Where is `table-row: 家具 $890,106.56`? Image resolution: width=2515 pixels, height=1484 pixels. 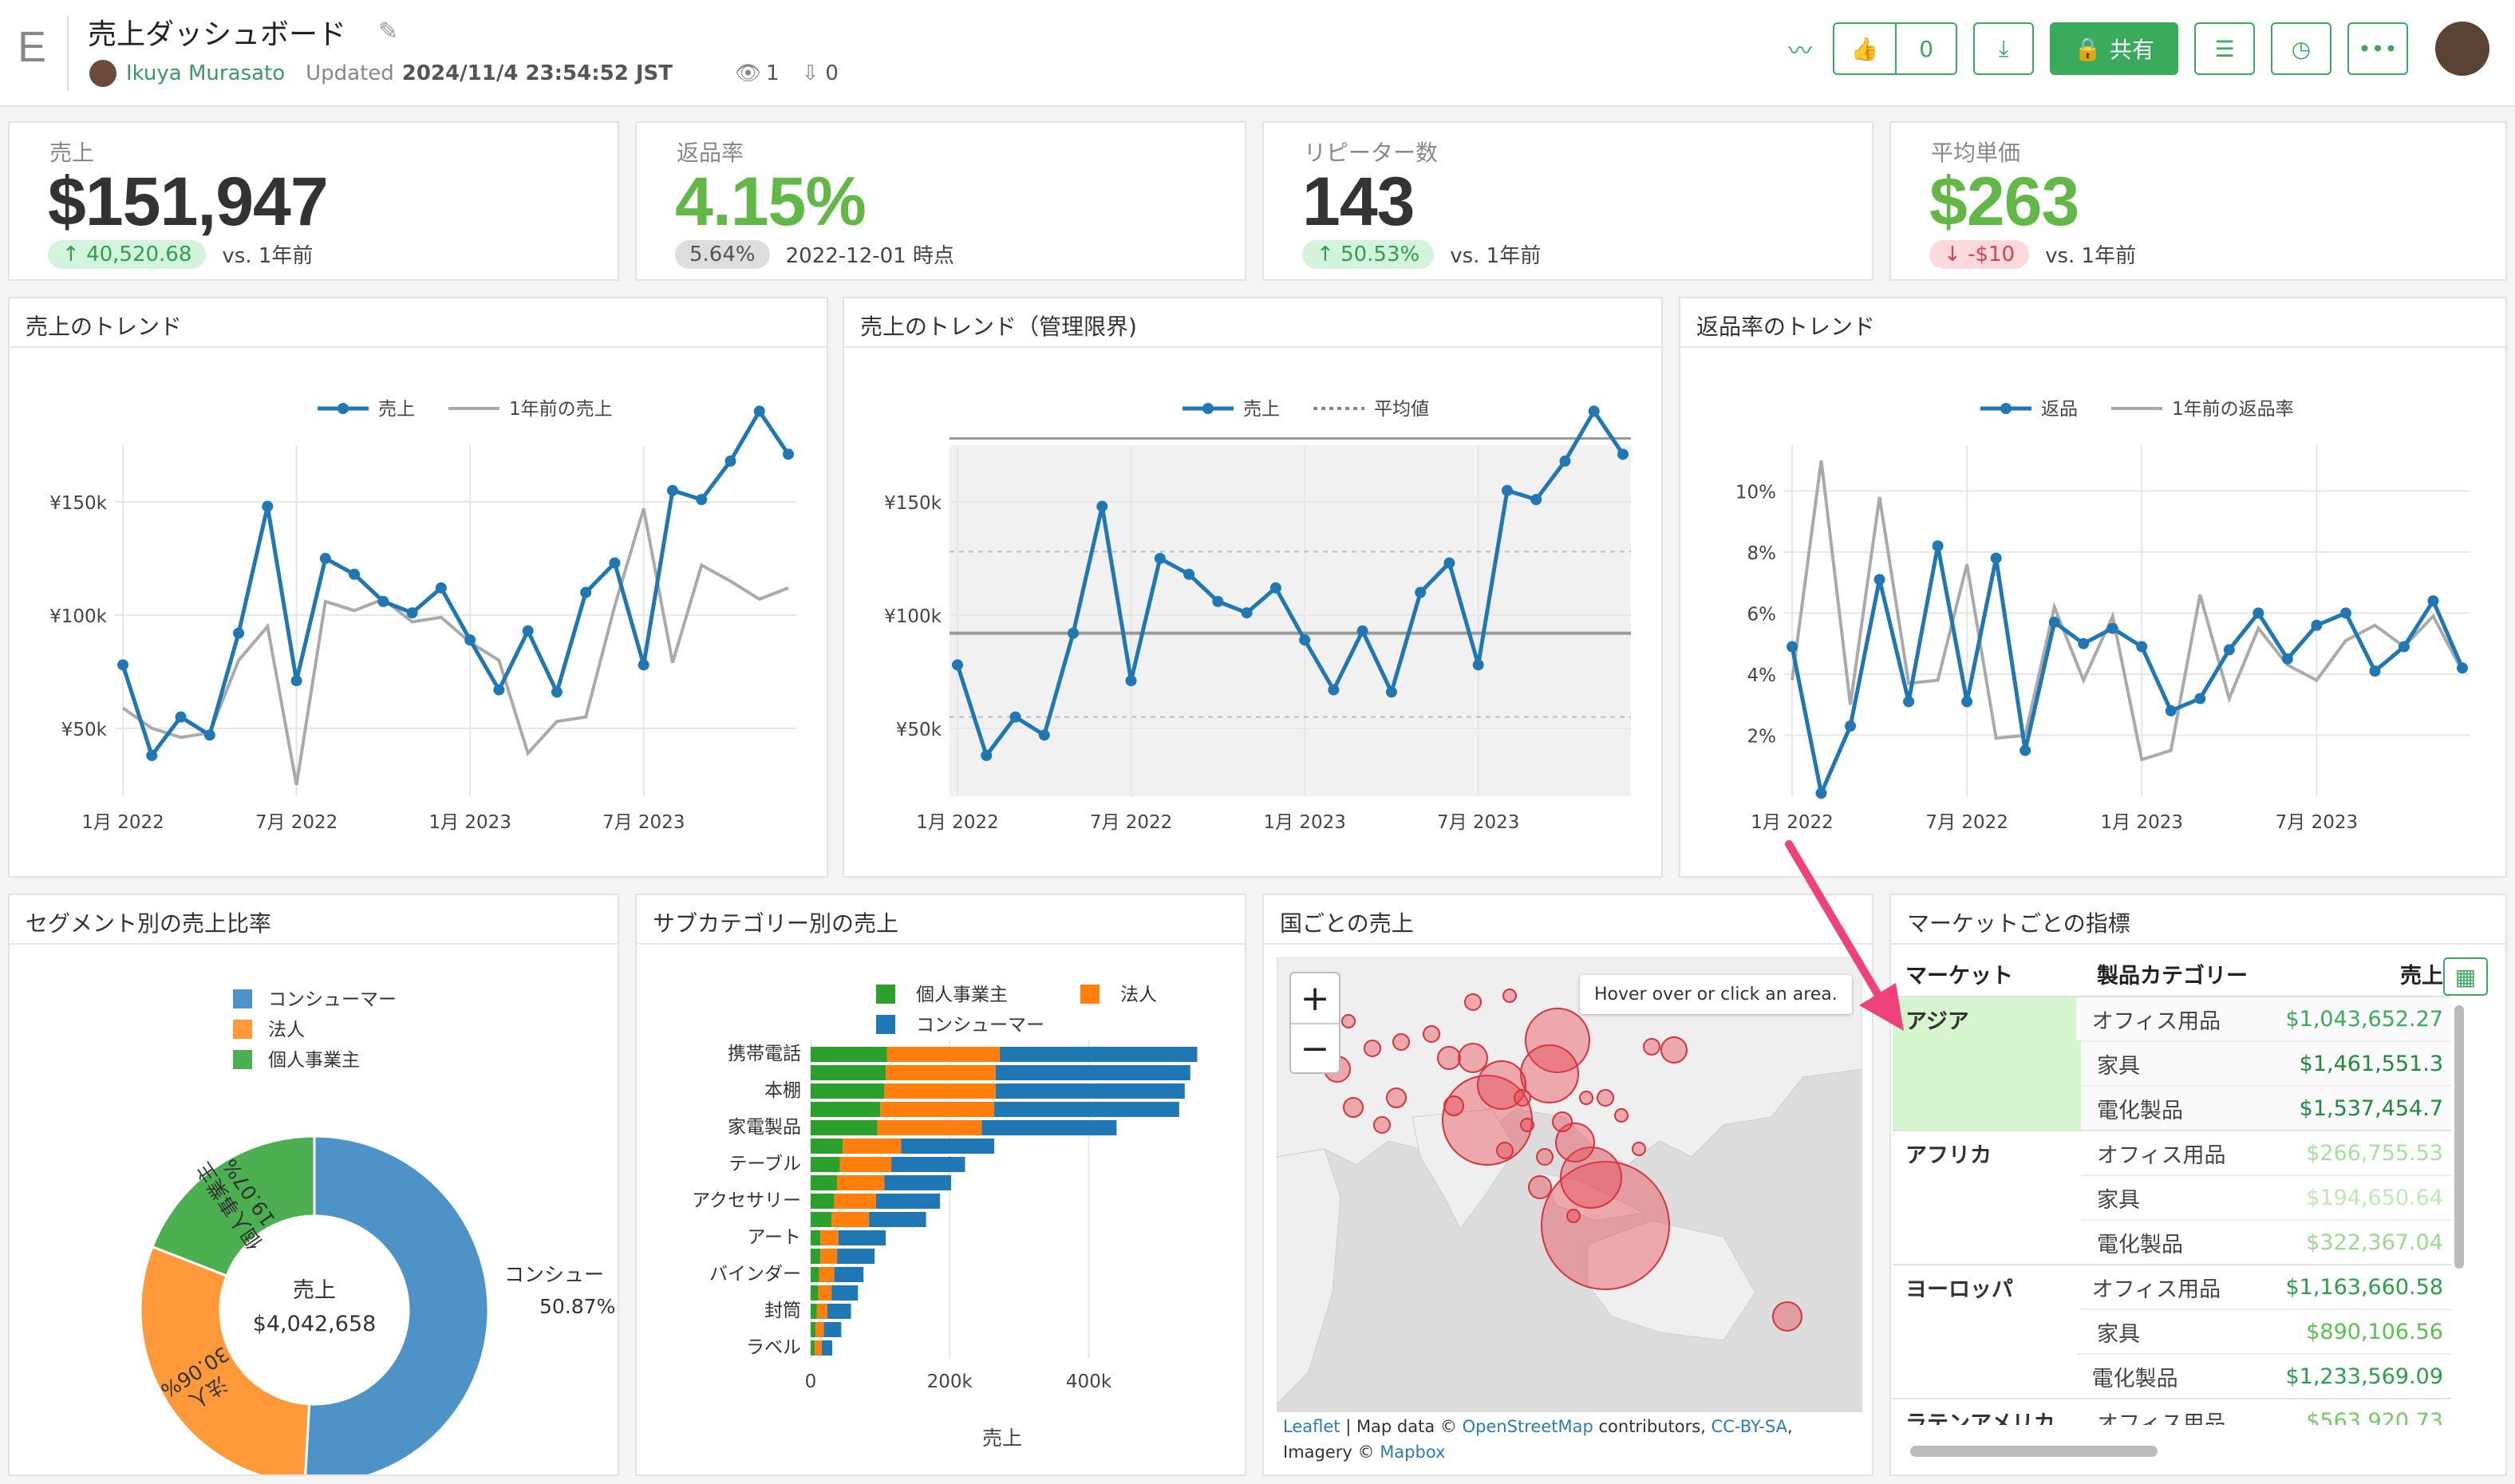
table-row: 家具 $890,106.56 is located at coordinates (2172, 1330).